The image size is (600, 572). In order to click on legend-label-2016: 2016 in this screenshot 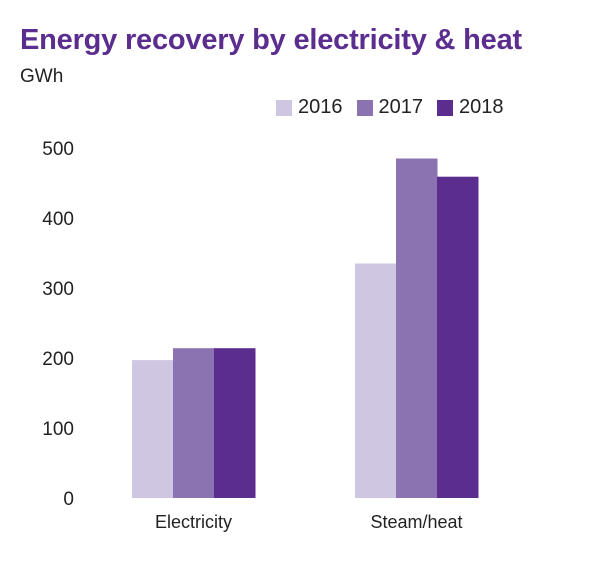, I will do `click(320, 107)`.